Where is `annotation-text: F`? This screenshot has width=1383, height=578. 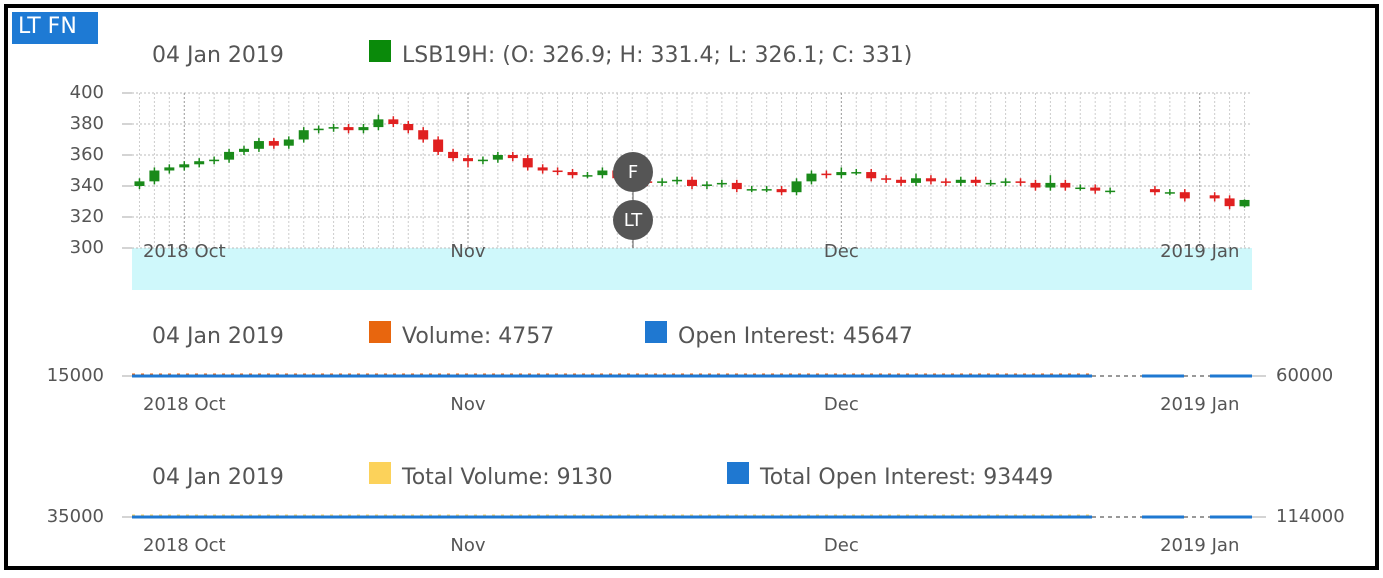
annotation-text: F is located at coordinates (633, 172).